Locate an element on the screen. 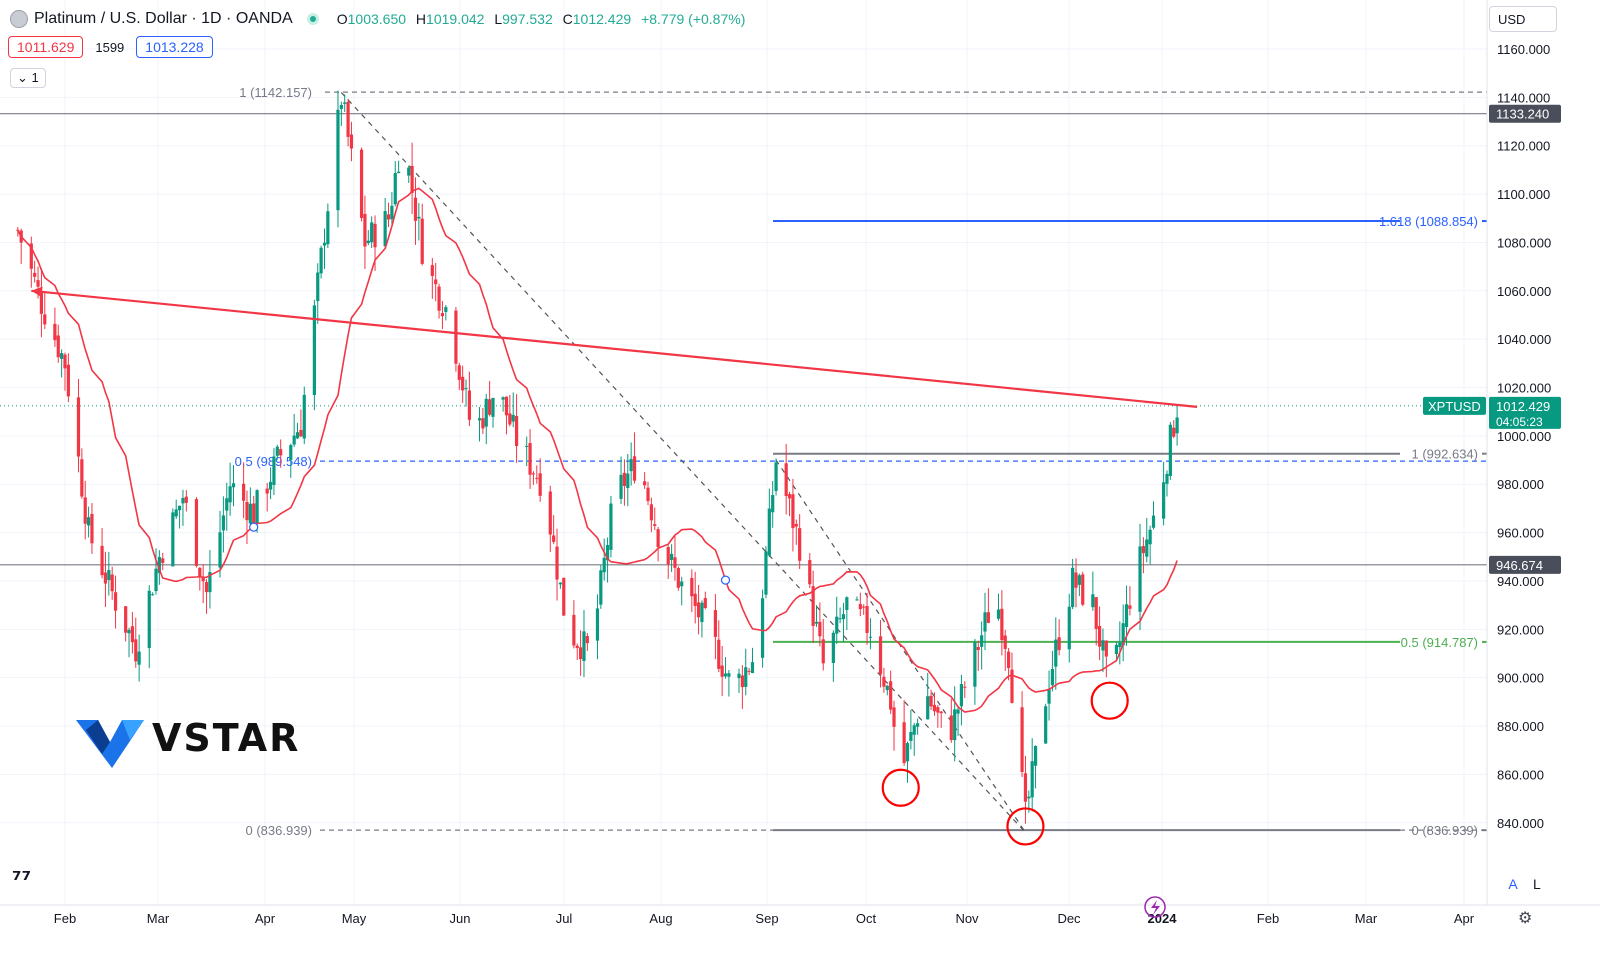  fib-left-label: 0 (836.939) is located at coordinates (279, 830).